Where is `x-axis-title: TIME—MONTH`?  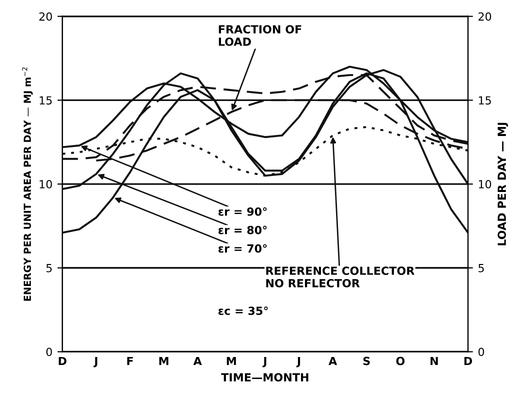 x-axis-title: TIME—MONTH is located at coordinates (264, 377).